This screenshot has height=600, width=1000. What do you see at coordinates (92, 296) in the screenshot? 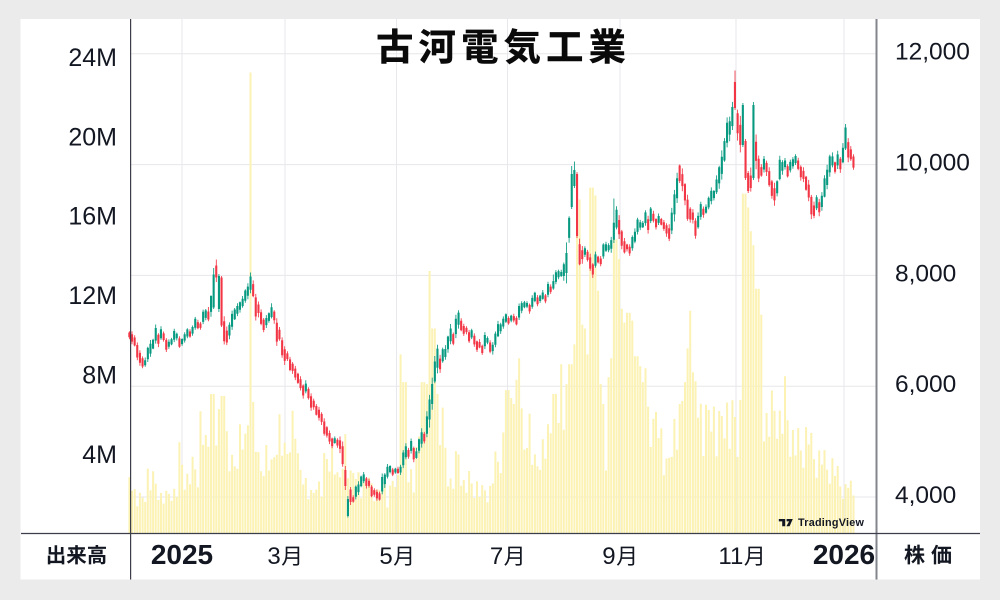
I see `svg-text: 12M` at bounding box center [92, 296].